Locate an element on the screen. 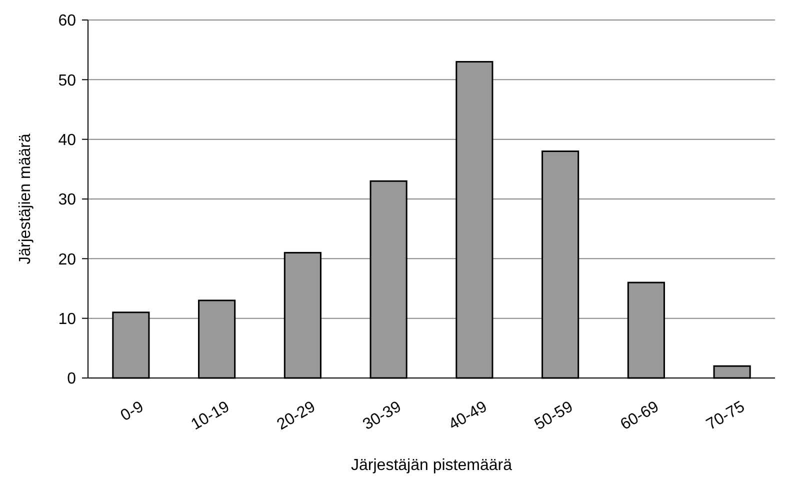  x-axis-title: Järjestäjän pistemäärä is located at coordinates (431, 465).